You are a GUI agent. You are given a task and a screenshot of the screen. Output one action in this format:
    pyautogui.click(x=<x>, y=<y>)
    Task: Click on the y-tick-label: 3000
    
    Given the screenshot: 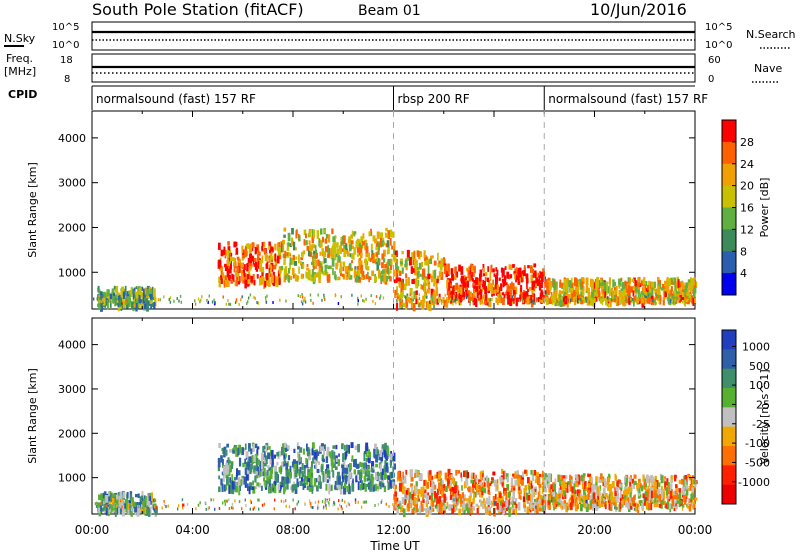 What is the action you would take?
    pyautogui.click(x=72, y=183)
    